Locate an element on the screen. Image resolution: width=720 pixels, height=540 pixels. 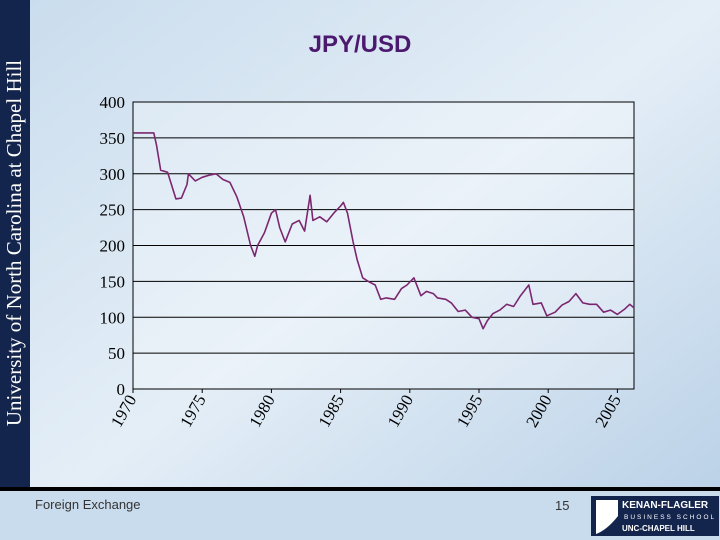
y-tick-label: 200 is located at coordinates (113, 246).